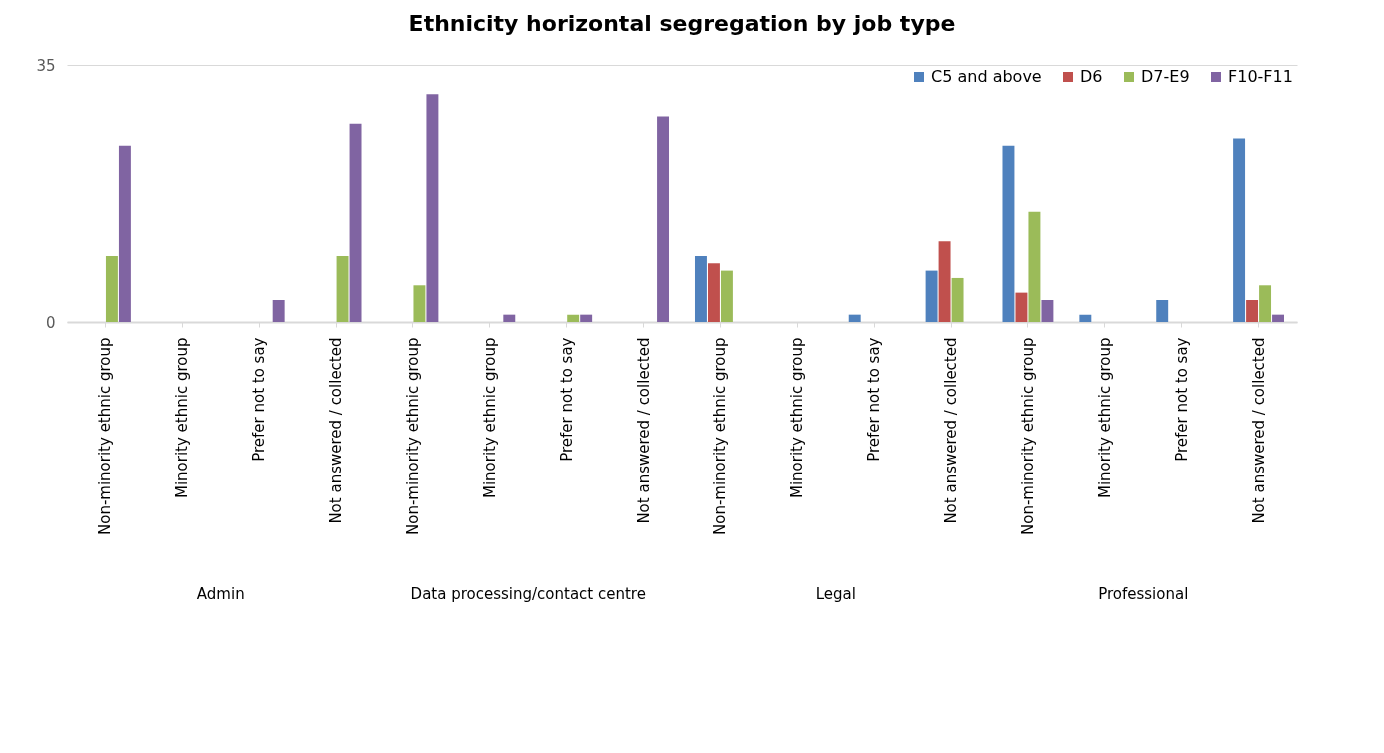 This screenshot has width=1384, height=753. What do you see at coordinates (1143, 594) in the screenshot?
I see `text: Professional` at bounding box center [1143, 594].